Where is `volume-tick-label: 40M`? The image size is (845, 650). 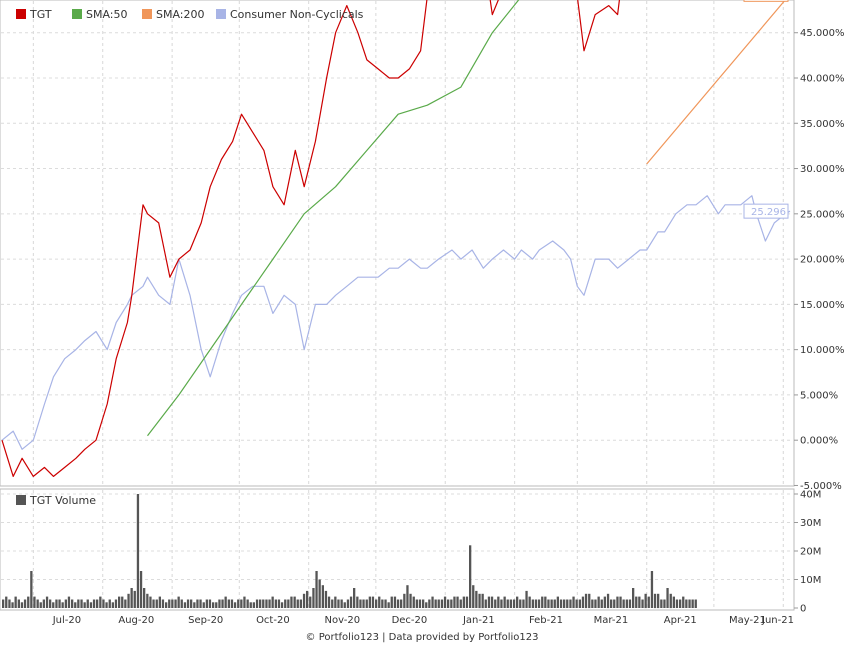
volume-tick-label: 40M is located at coordinates (810, 495).